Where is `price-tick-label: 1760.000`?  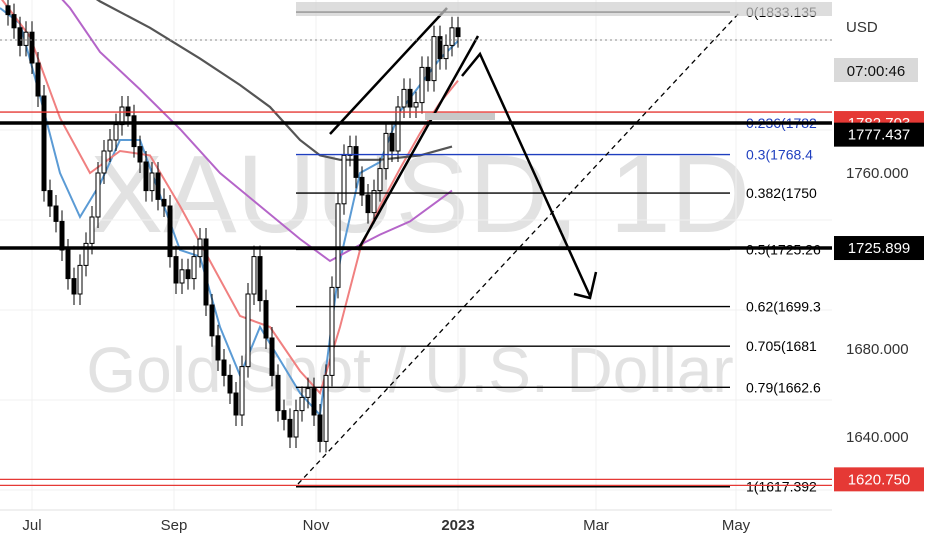 price-tick-label: 1760.000 is located at coordinates (877, 173).